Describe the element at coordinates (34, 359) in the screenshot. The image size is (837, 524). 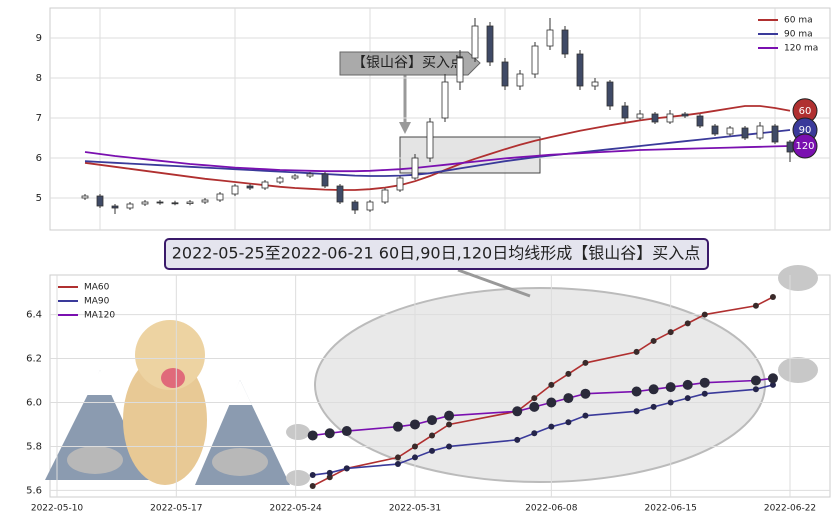
I see `y-tick-label: 6.2` at that location.